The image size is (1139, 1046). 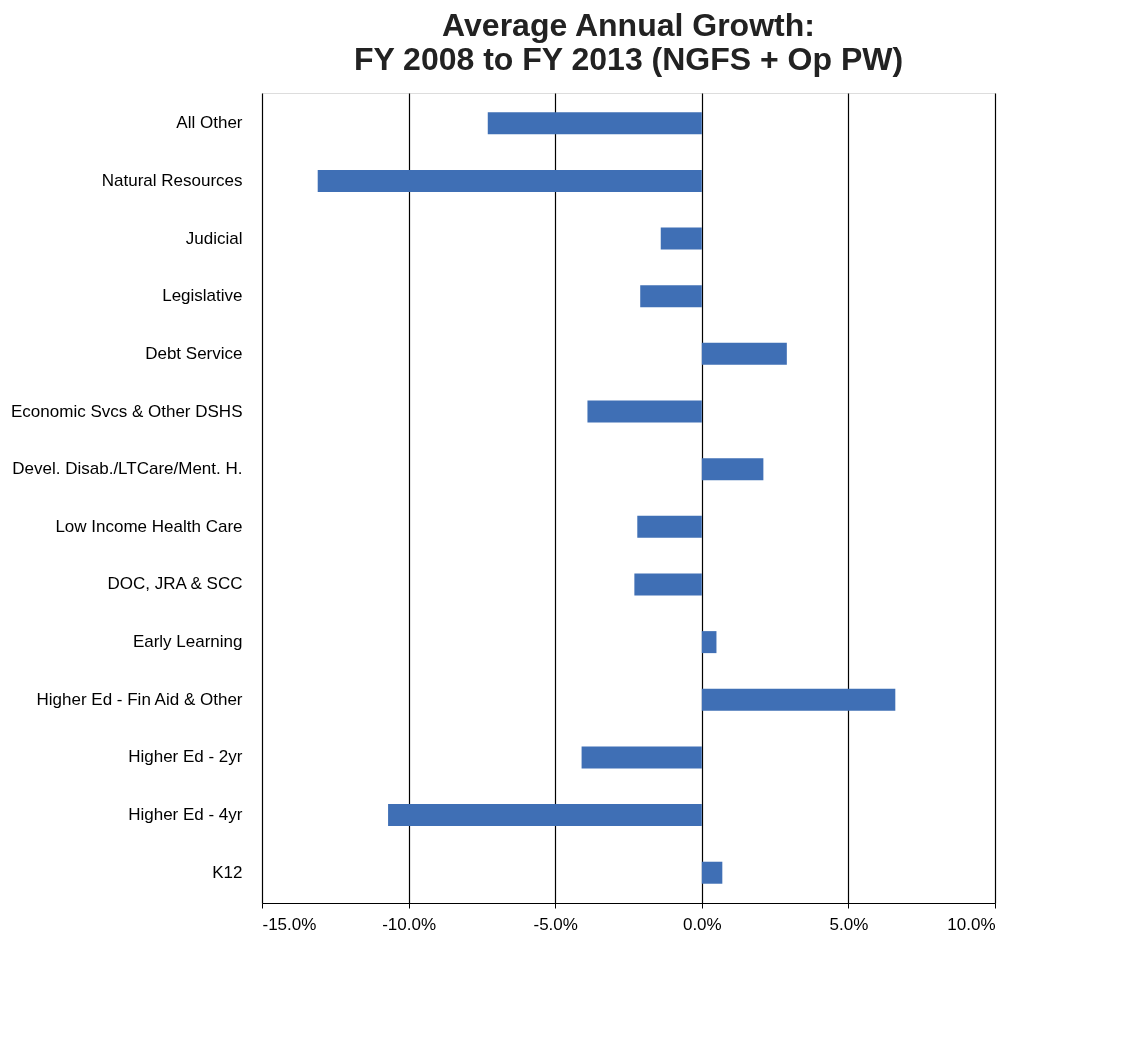 What do you see at coordinates (628, 42) in the screenshot?
I see `chart-title: Average Annual Growth: FY 2008 to FY 2013 (NGFS + Op PW)` at bounding box center [628, 42].